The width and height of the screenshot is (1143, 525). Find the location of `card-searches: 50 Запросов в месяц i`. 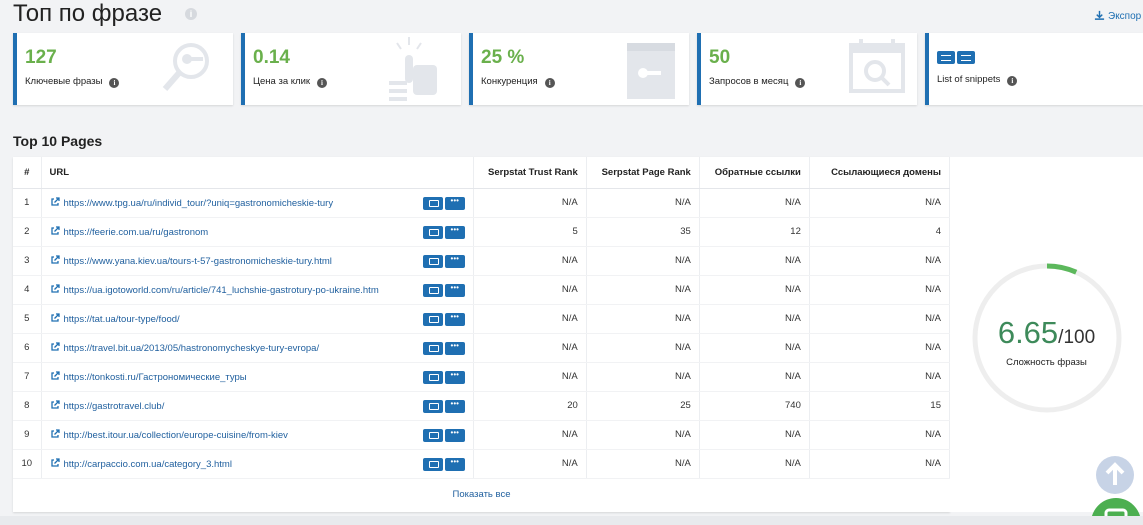

card-searches: 50 Запросов в месяц i is located at coordinates (807, 69).